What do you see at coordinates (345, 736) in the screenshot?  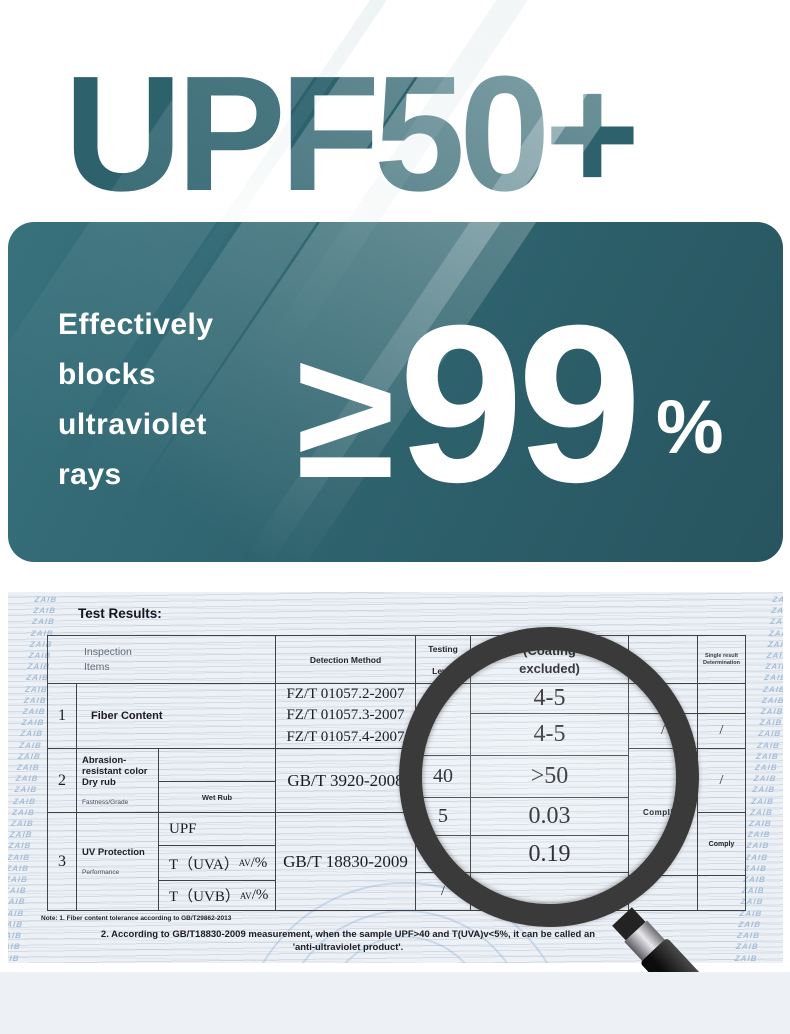 I see `method-standard: FZ/T 01057.4-2007` at bounding box center [345, 736].